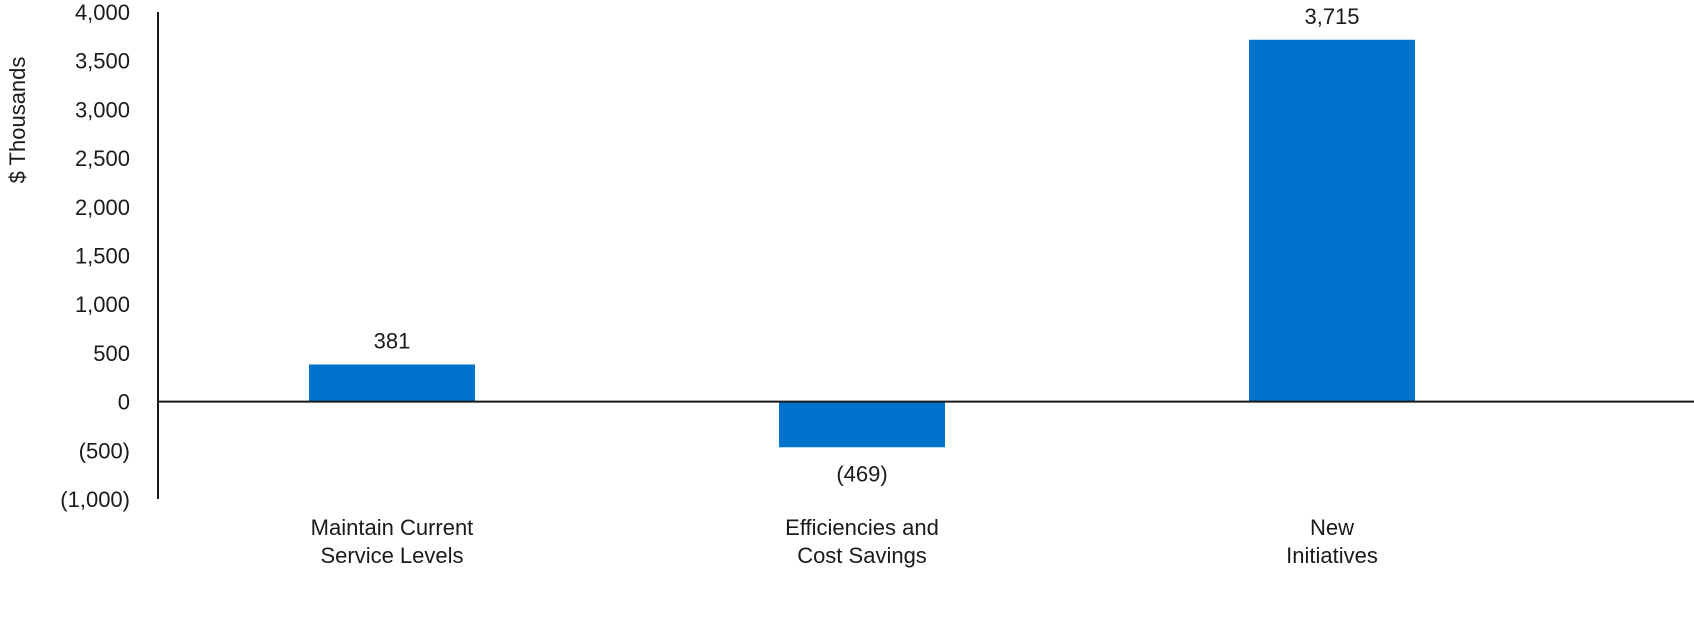  I want to click on data-label: 3,715, so click(1331, 16).